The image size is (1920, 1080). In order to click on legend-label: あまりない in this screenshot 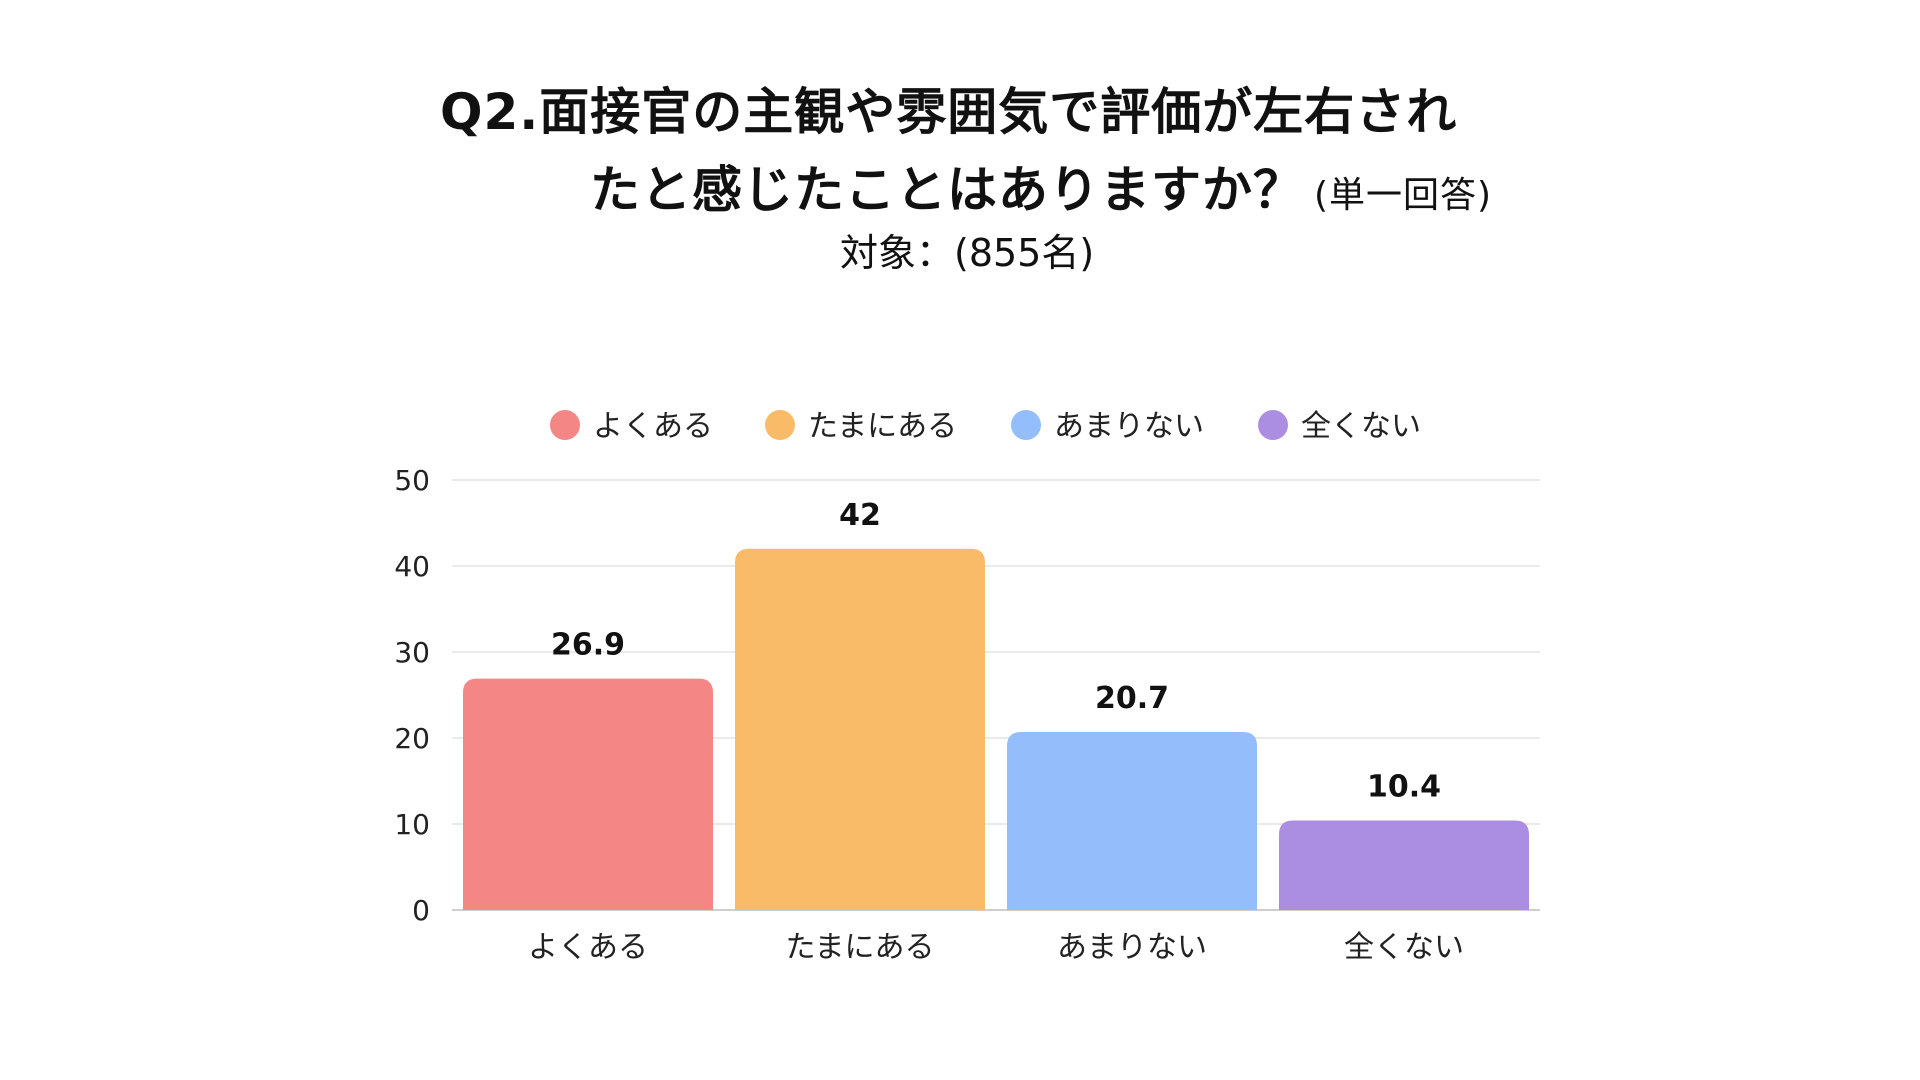, I will do `click(1129, 426)`.